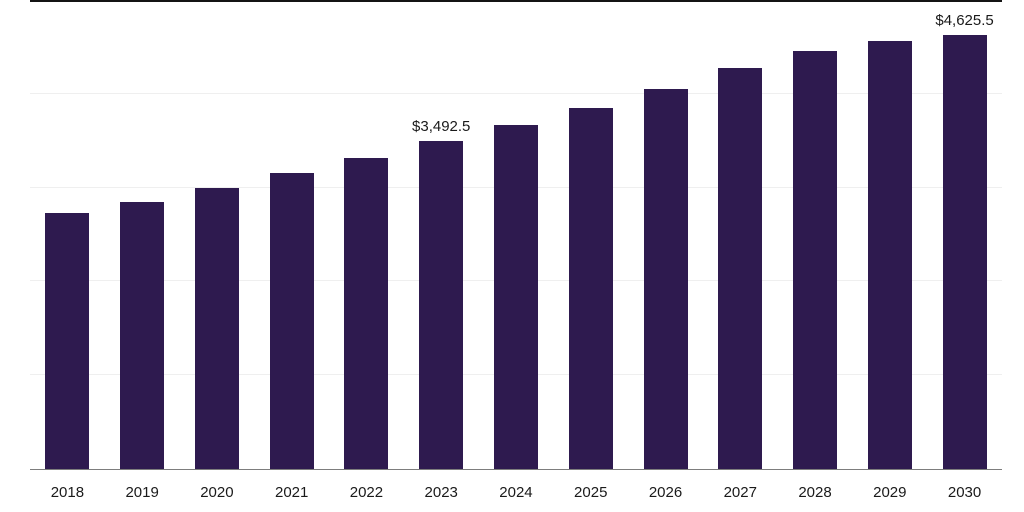  Describe the element at coordinates (890, 492) in the screenshot. I see `x-axis-label-2029: 2029` at that location.